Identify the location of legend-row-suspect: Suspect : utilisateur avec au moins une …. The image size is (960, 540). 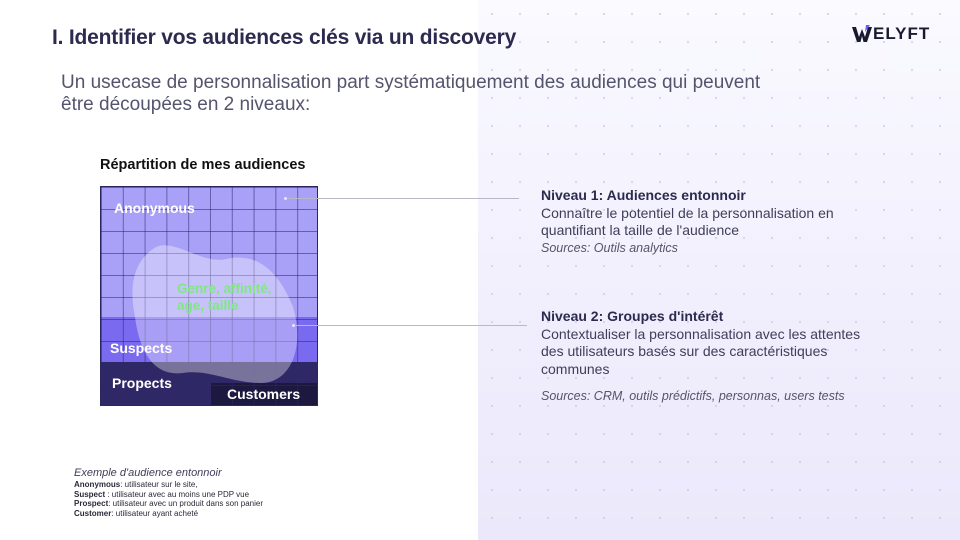
(168, 495).